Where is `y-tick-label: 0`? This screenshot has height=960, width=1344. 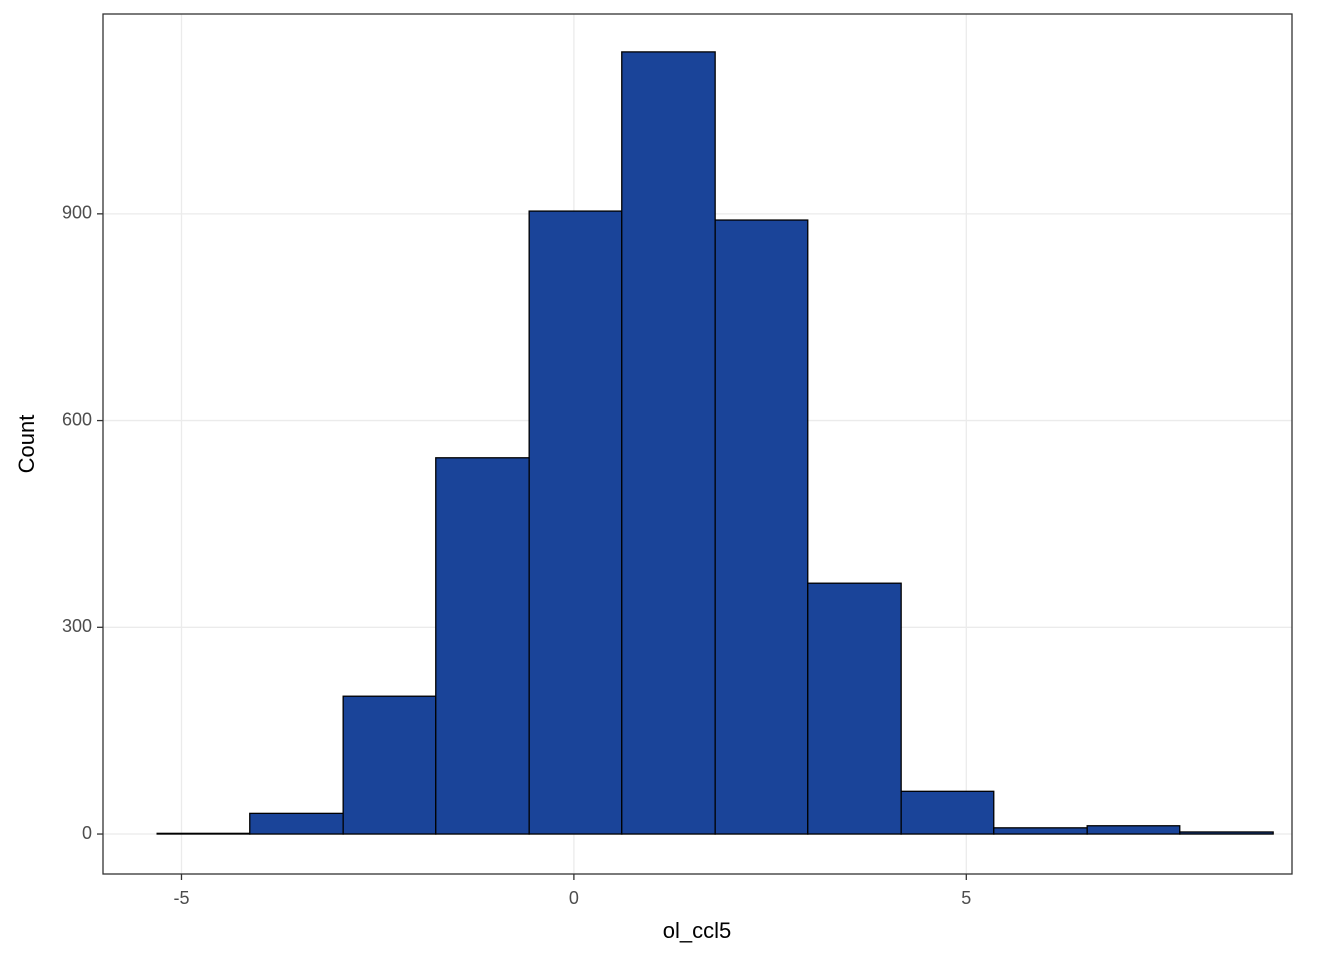 y-tick-label: 0 is located at coordinates (87, 833).